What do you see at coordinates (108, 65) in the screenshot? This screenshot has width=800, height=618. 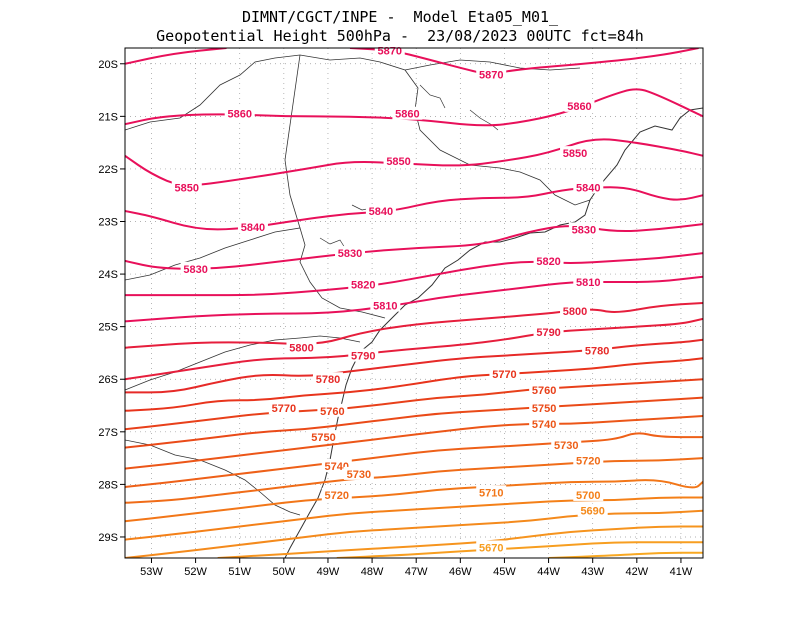 I see `lat-tick-label: 20S` at bounding box center [108, 65].